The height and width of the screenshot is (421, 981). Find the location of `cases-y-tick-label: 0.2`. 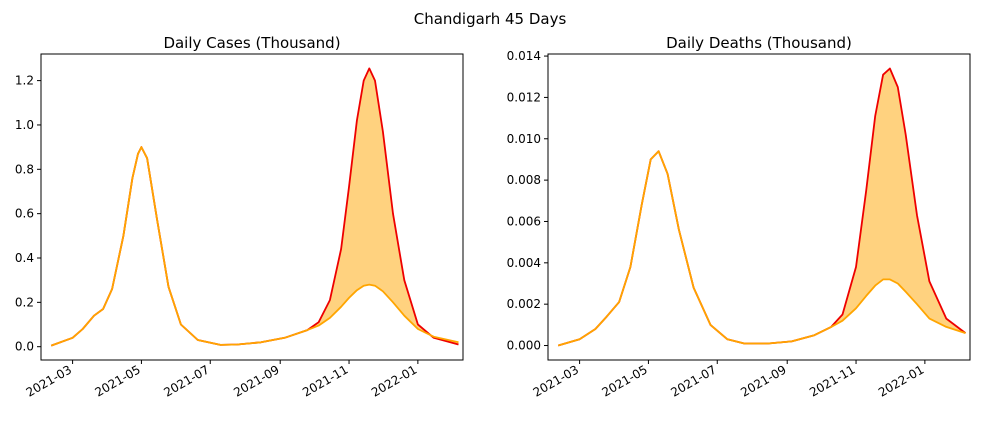

cases-y-tick-label: 0.2 is located at coordinates (24, 302).